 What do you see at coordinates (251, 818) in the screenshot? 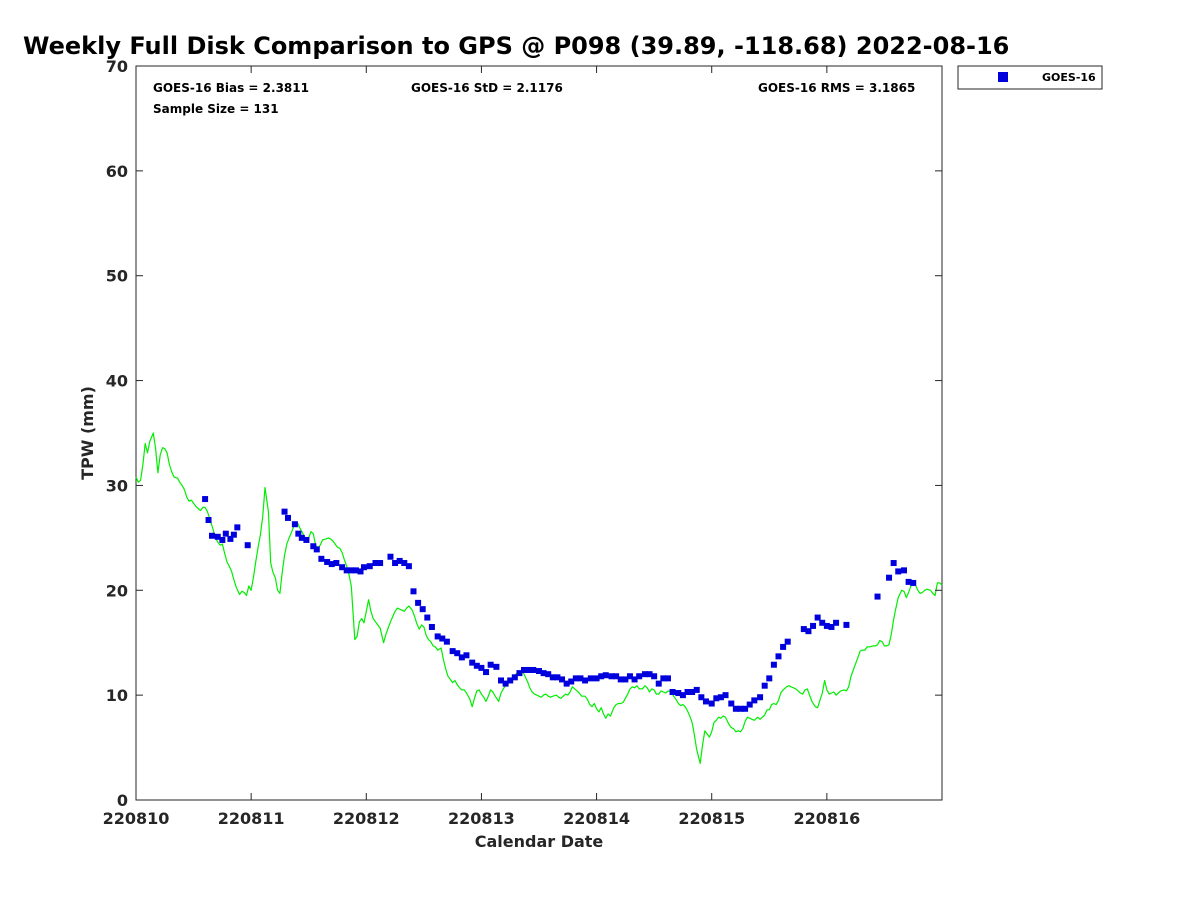
I see `x-tick-label: 220811` at bounding box center [251, 818].